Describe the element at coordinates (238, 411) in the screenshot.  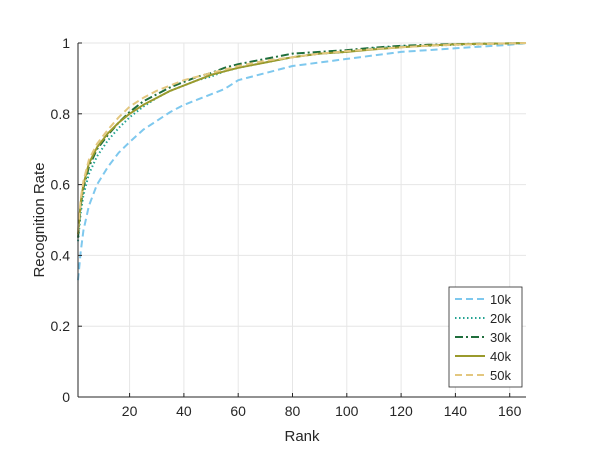
I see `x-tick-label: 60` at that location.